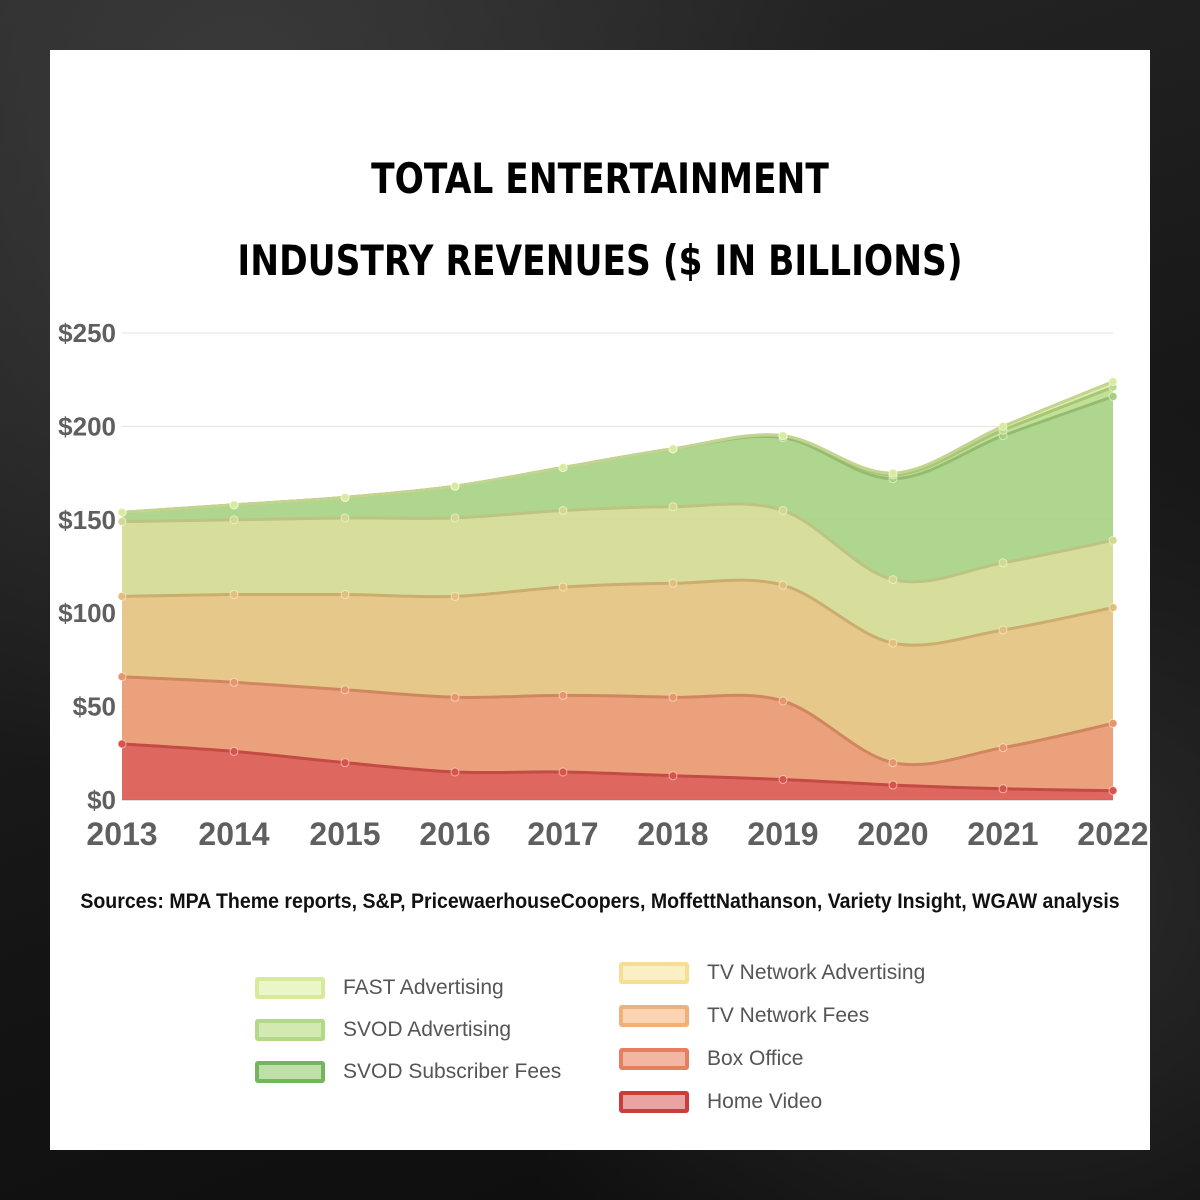  I want to click on x-tick-label: 2021, so click(1002, 834).